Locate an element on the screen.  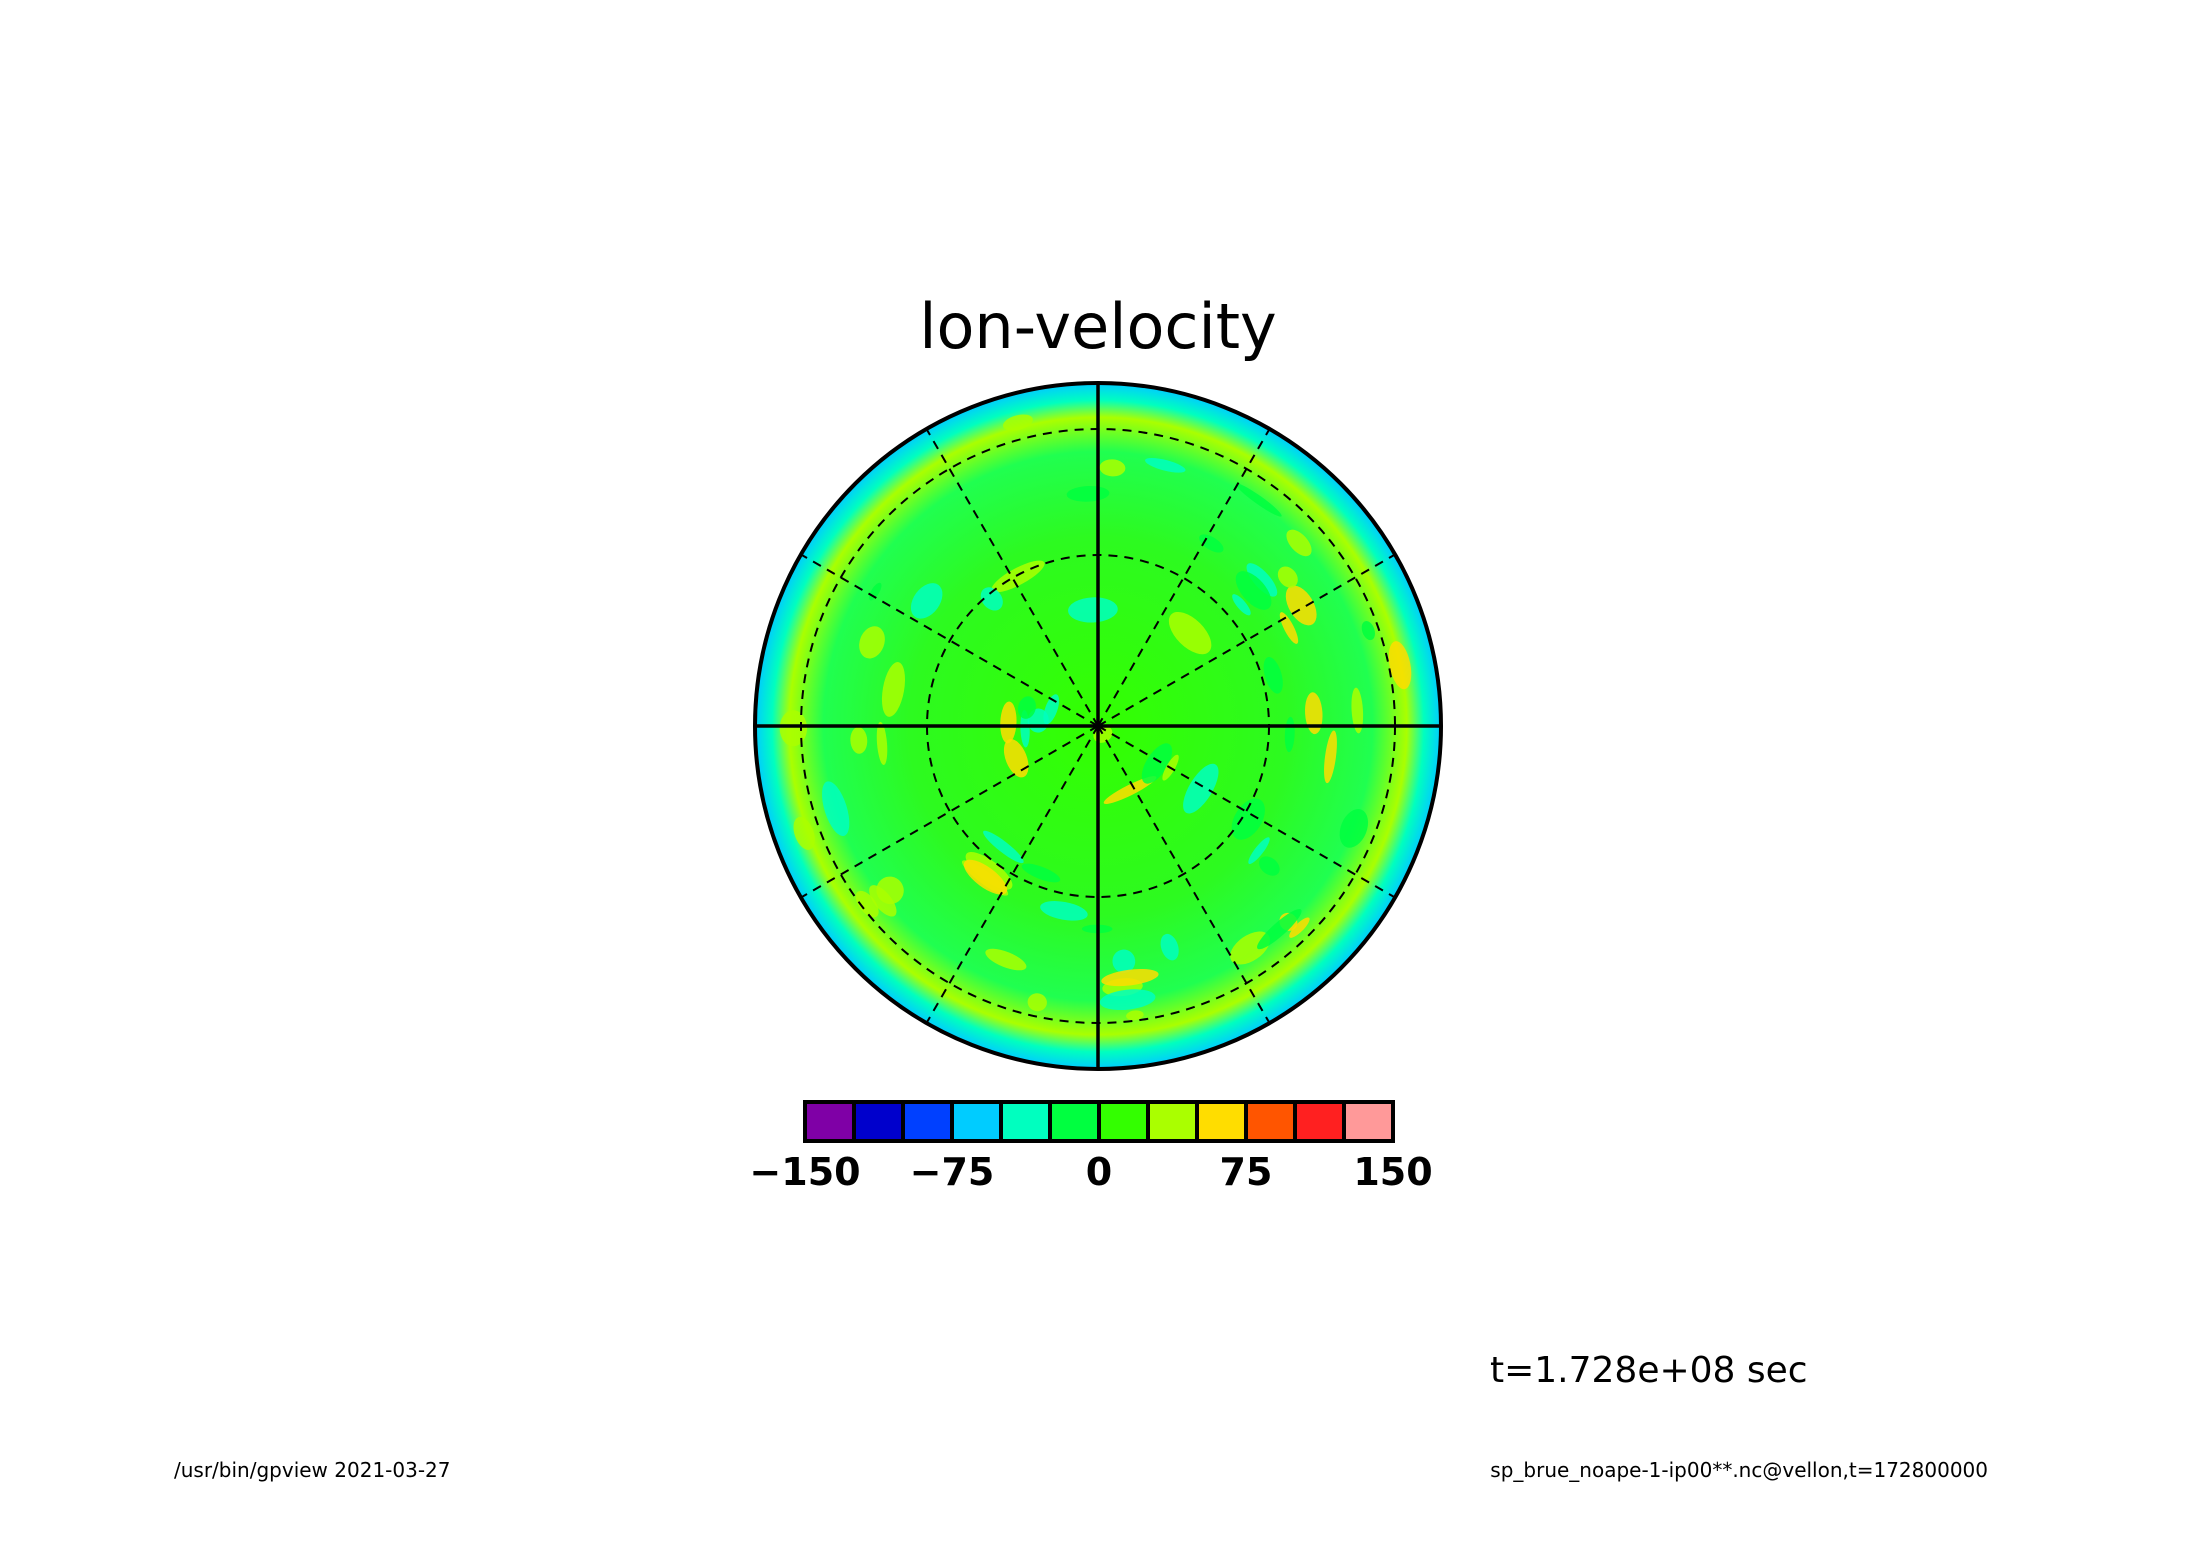
map-boundary is located at coordinates (1098, 726).